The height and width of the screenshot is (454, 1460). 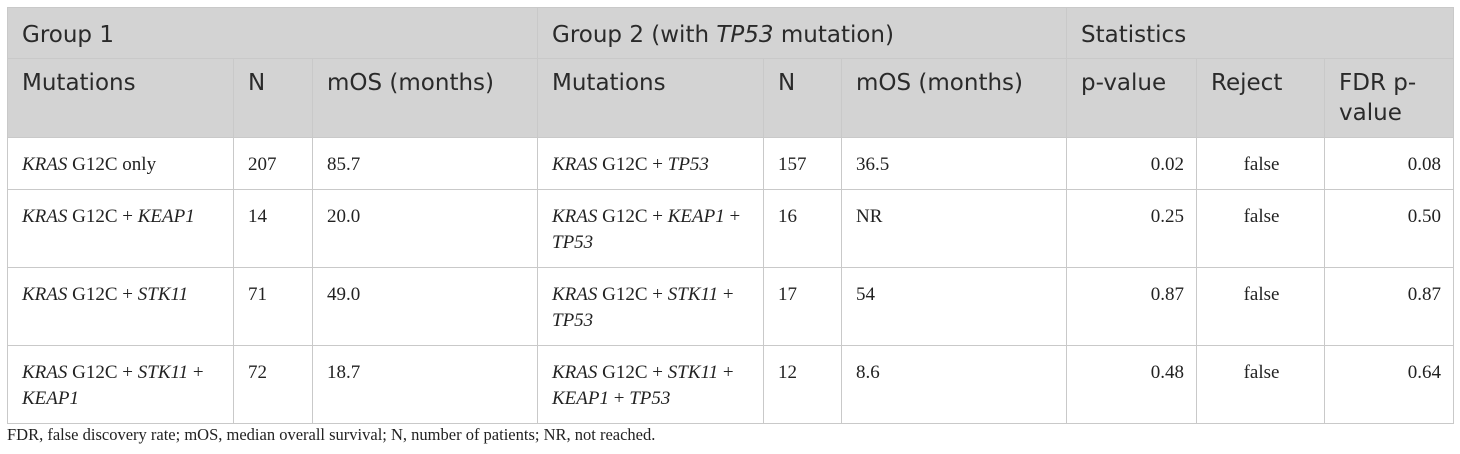 I want to click on g1-n-cell: 71, so click(x=273, y=306).